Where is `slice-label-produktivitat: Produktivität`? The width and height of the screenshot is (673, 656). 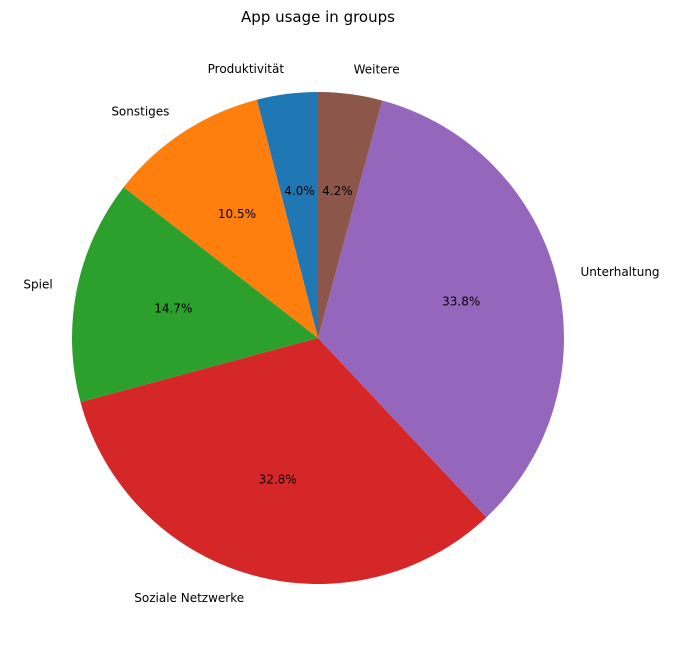
slice-label-produktivitat: Produktivität is located at coordinates (246, 69).